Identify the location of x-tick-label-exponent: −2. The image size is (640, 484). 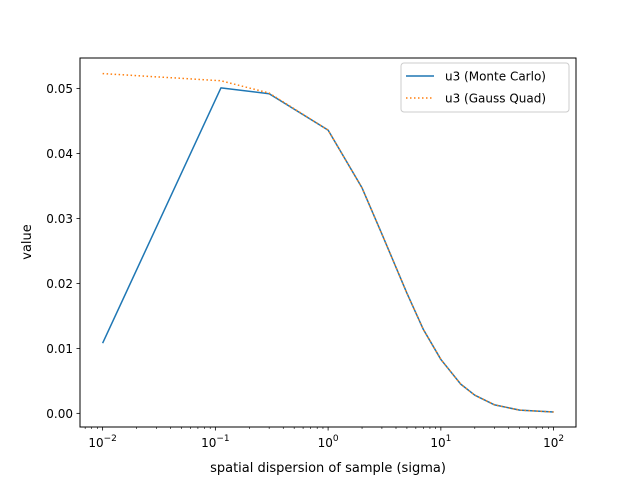
(110, 439).